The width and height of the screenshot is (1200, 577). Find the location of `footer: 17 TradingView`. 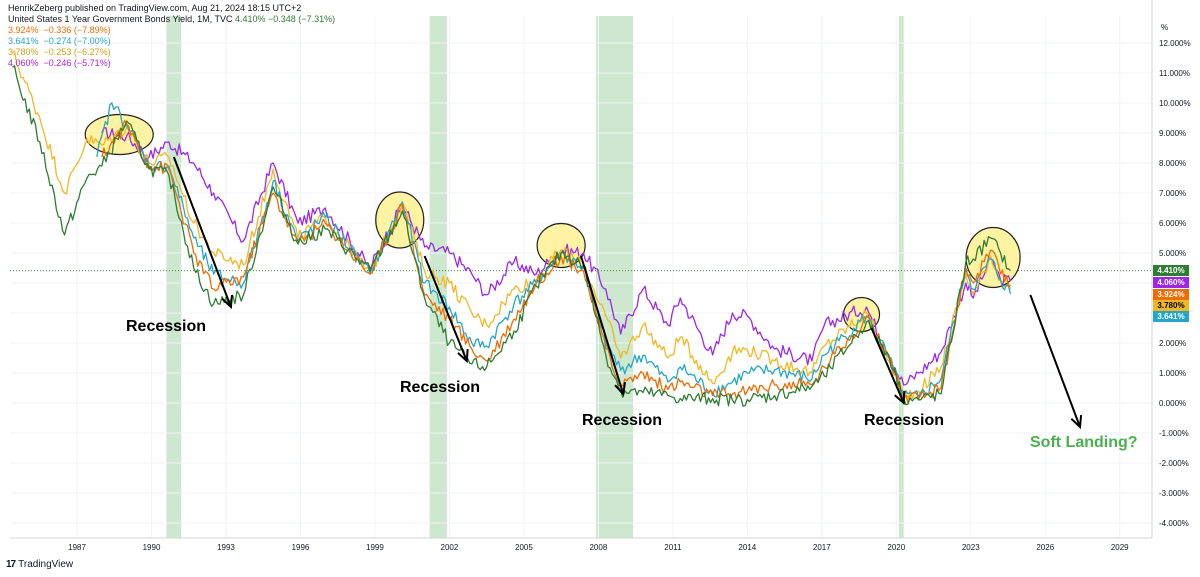

footer: 17 TradingView is located at coordinates (39, 564).